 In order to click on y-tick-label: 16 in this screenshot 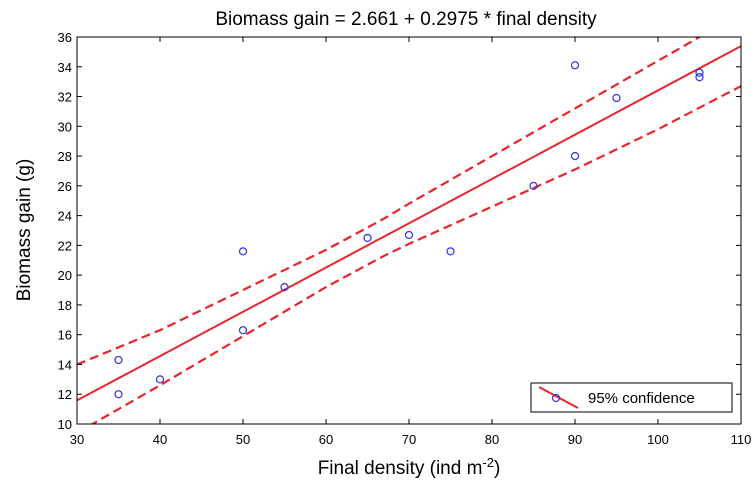, I will do `click(65, 335)`.